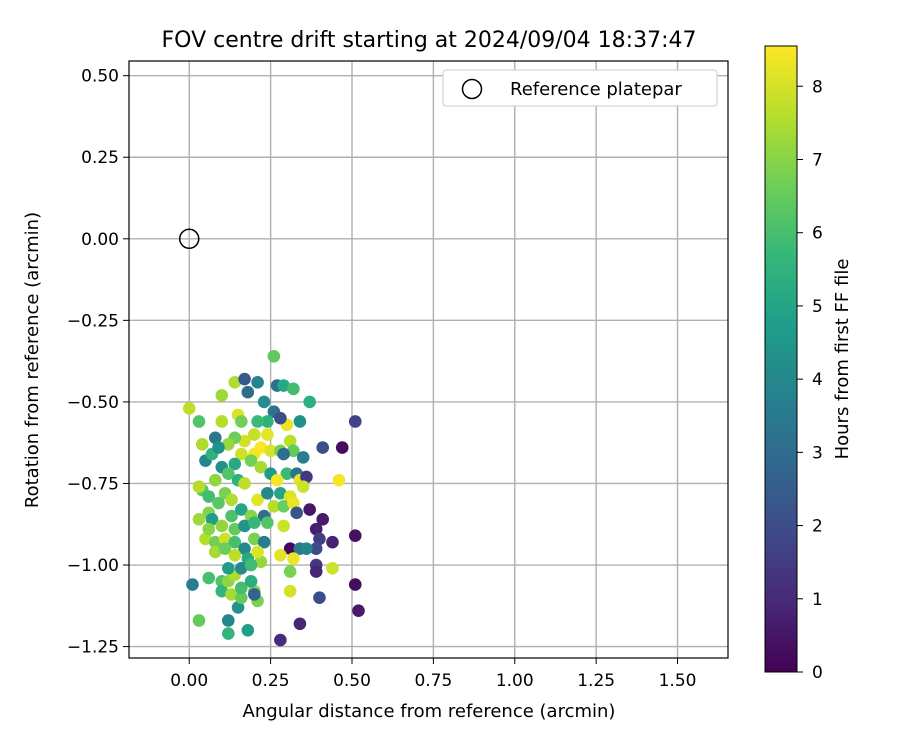 The image size is (900, 750). I want to click on reference-point, so click(189, 239).